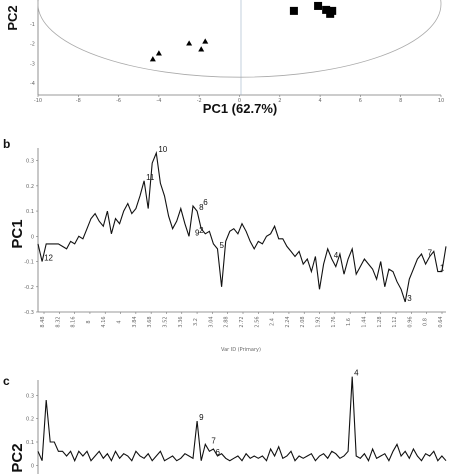 The height and width of the screenshot is (474, 474). Describe the element at coordinates (6, 144) in the screenshot. I see `panel-b-label: b` at that location.